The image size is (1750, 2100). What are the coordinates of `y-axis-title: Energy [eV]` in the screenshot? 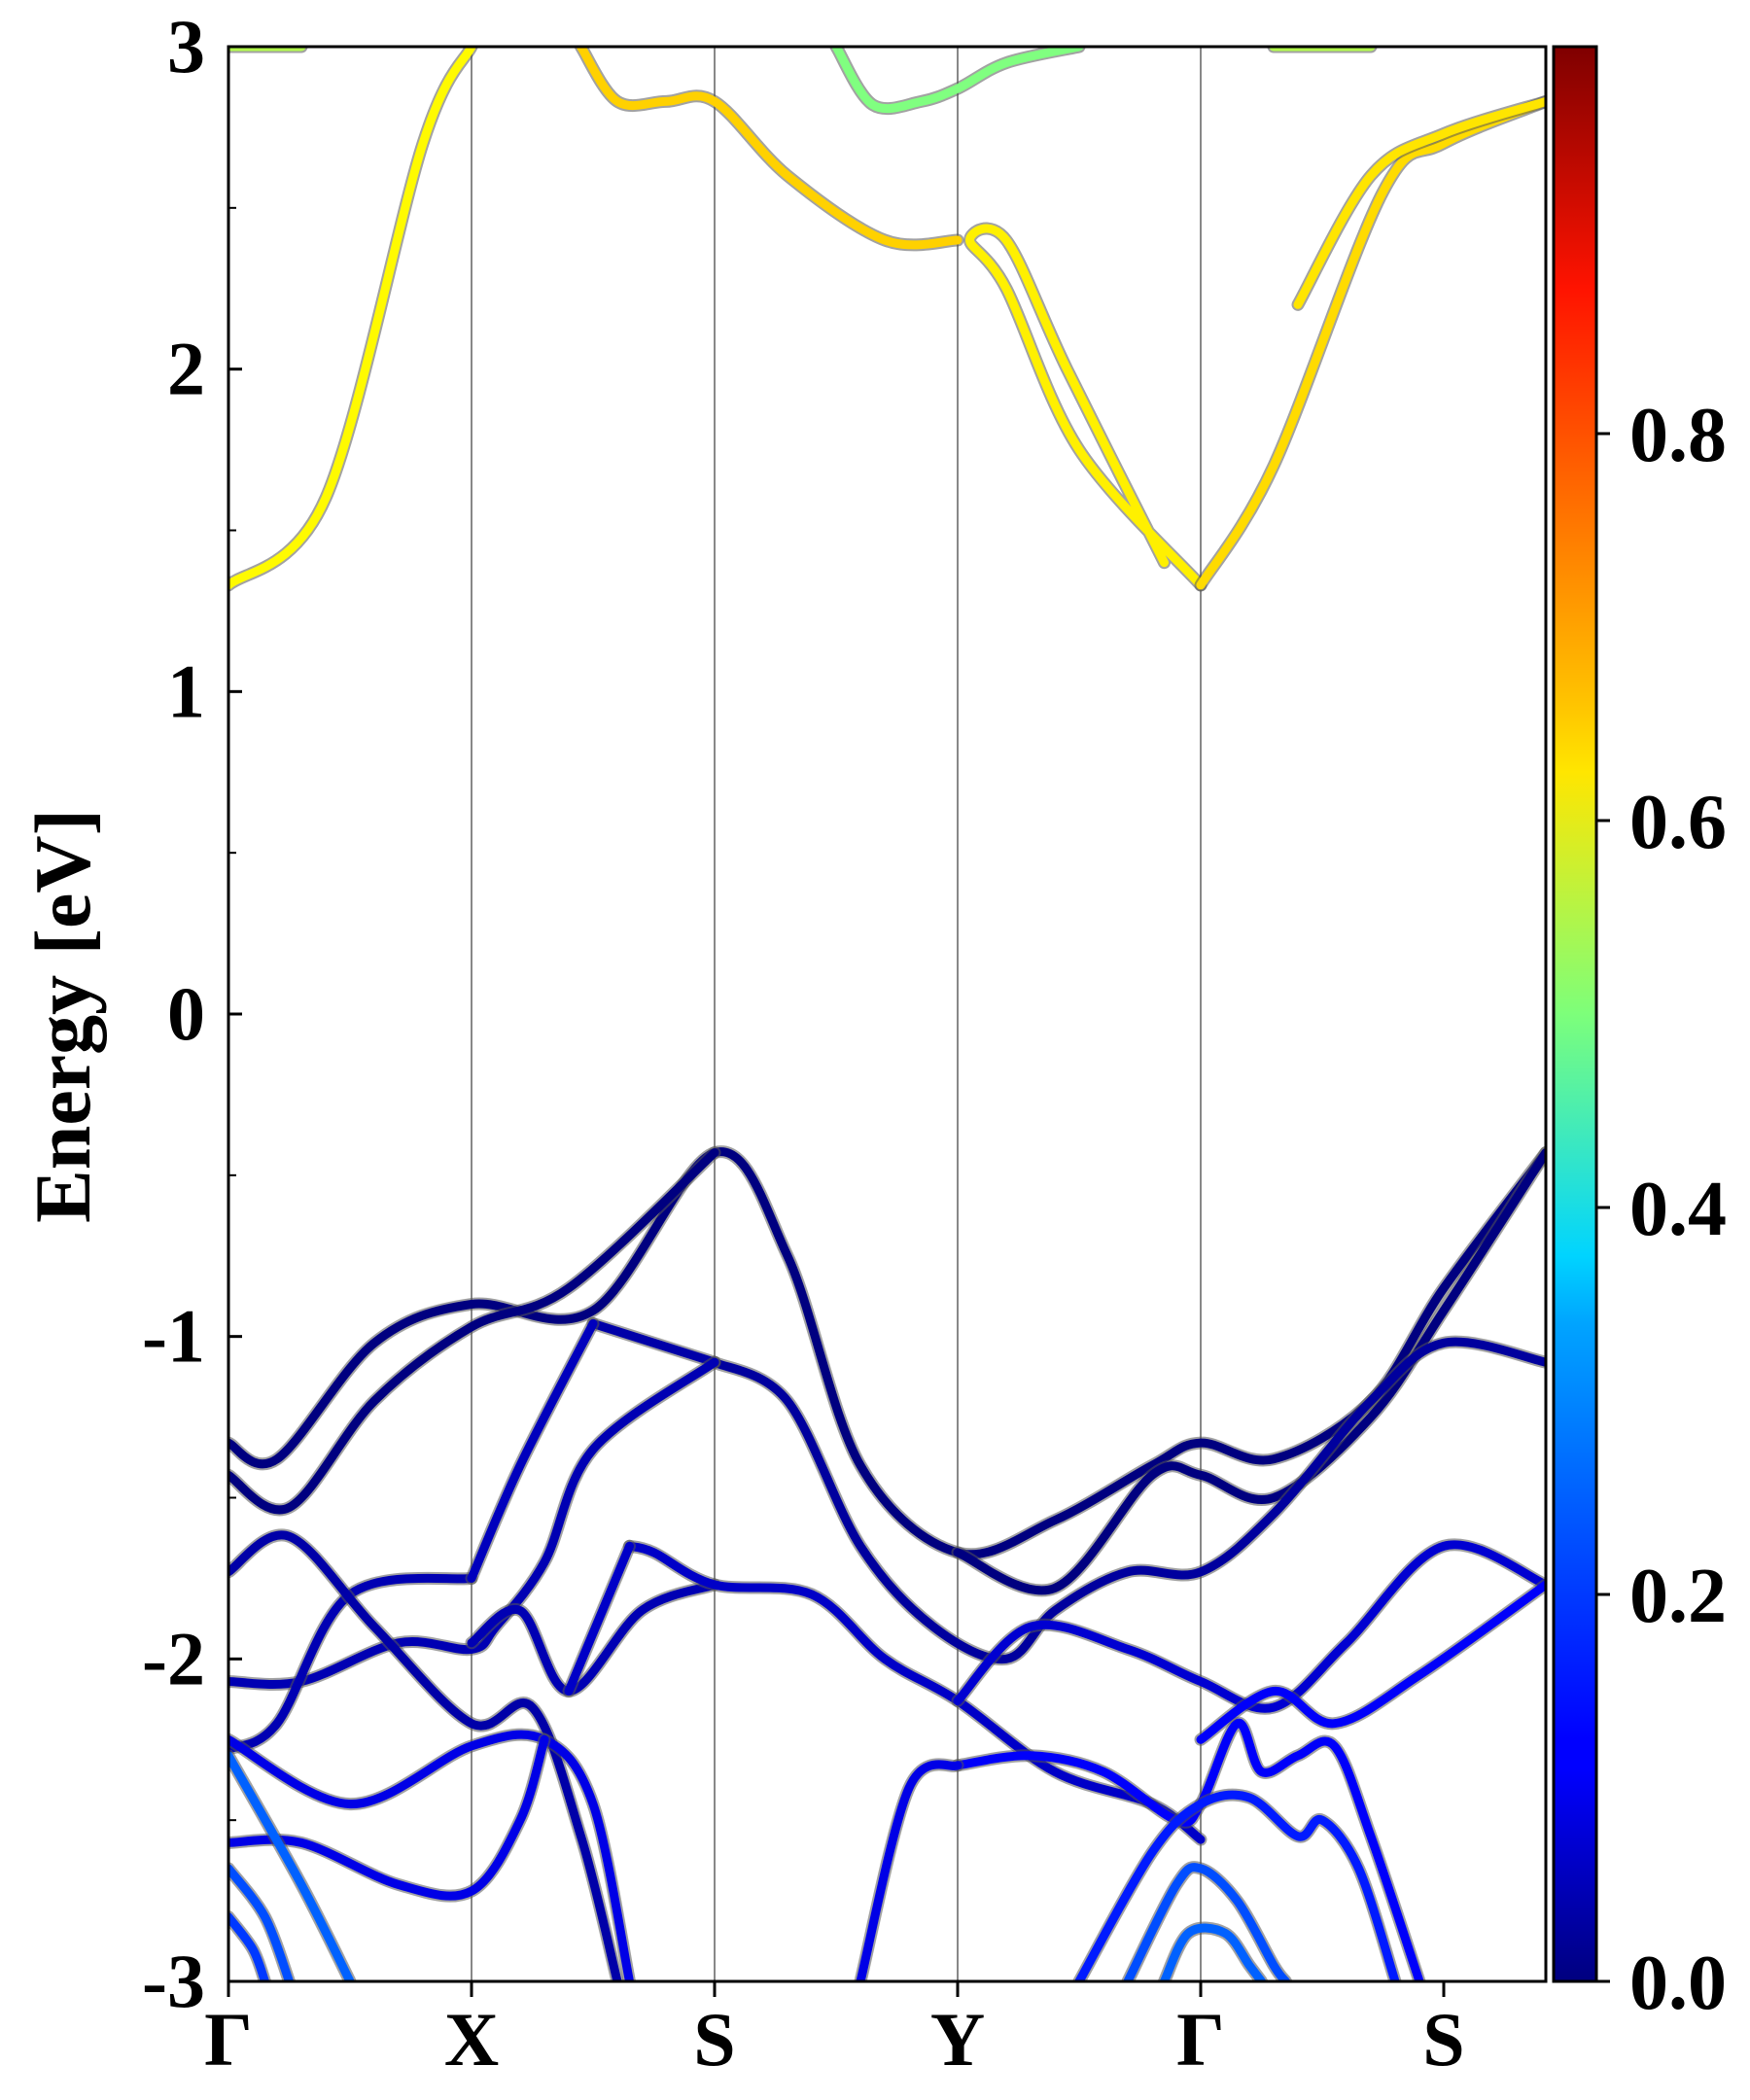 It's located at (62, 1016).